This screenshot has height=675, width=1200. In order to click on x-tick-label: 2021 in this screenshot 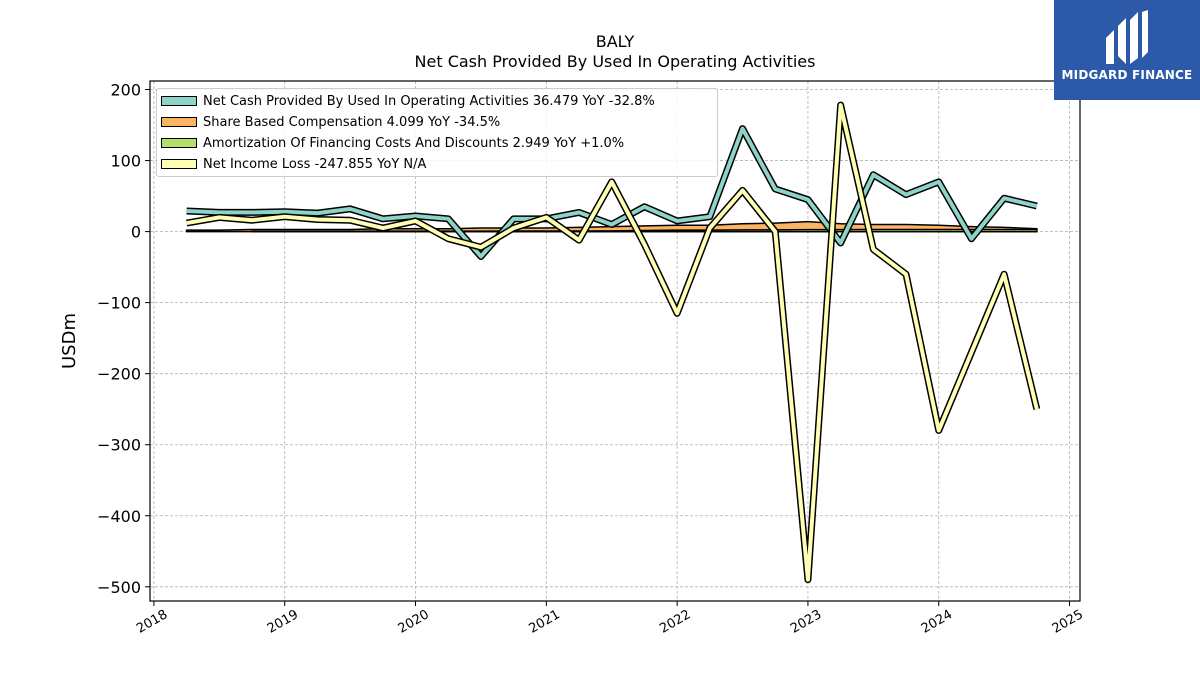, I will do `click(544, 622)`.